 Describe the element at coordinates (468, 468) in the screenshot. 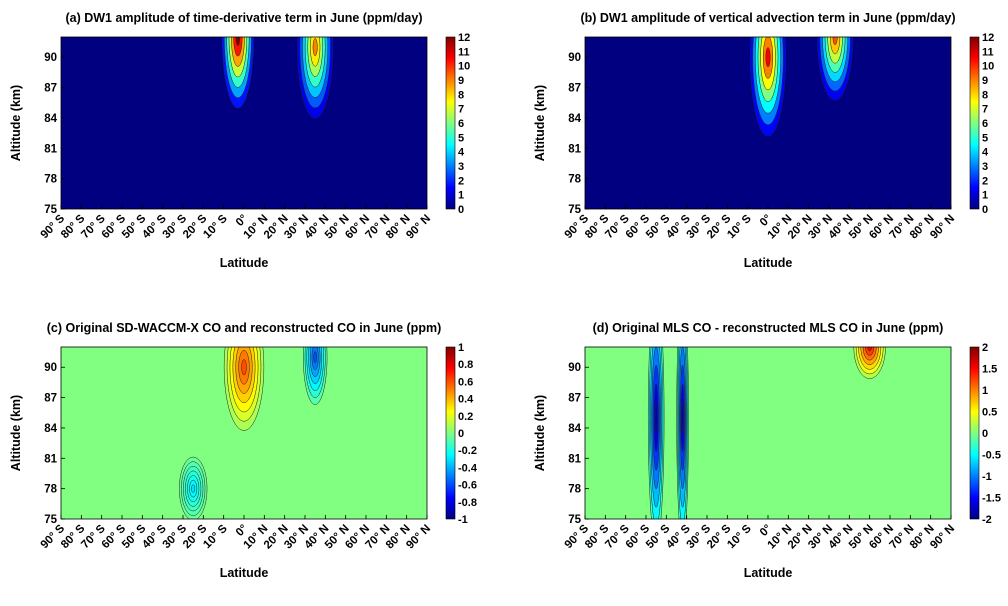

I see `colorbar-tick-label: -0.4` at that location.